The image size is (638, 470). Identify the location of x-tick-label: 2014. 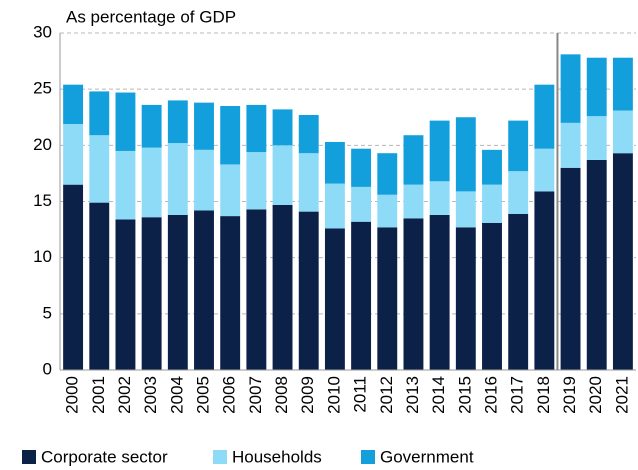
(438, 395).